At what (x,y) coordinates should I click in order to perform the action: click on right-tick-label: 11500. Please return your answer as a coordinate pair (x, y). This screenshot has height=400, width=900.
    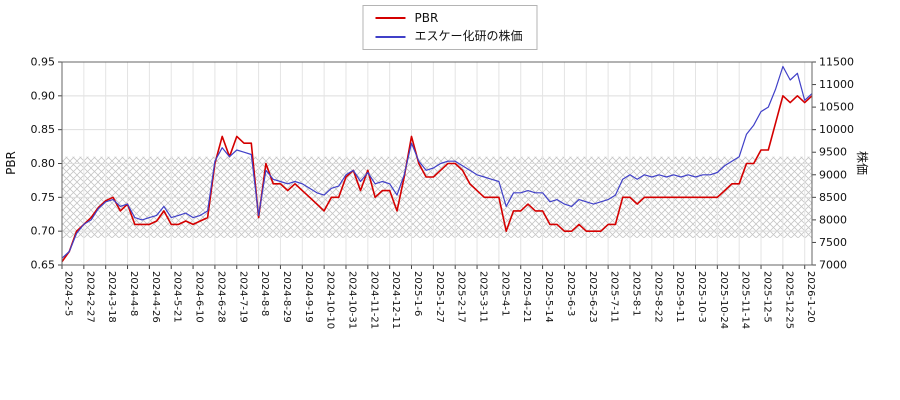
    Looking at the image, I should click on (836, 62).